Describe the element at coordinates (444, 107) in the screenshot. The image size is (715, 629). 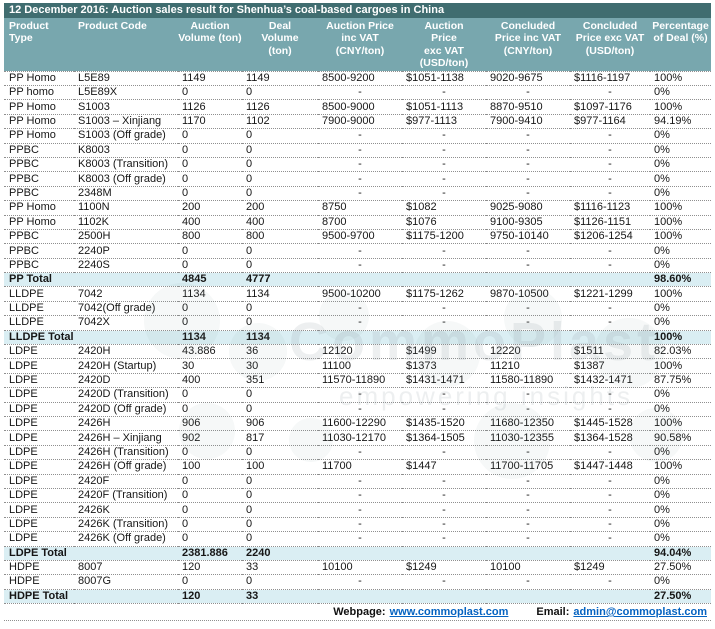
I see `cell-auction-price-exc-vat: $1051-1113` at that location.